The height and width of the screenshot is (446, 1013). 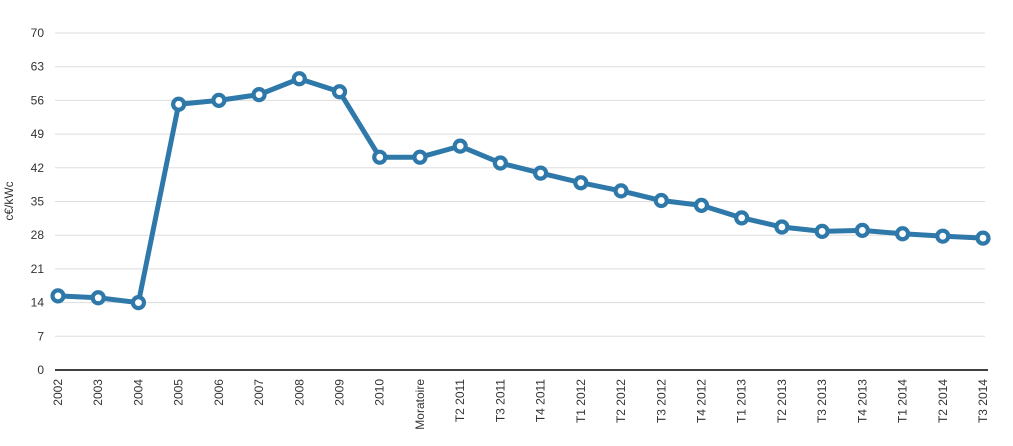 What do you see at coordinates (822, 401) in the screenshot?
I see `x-axis-tick-label: T3 2013` at bounding box center [822, 401].